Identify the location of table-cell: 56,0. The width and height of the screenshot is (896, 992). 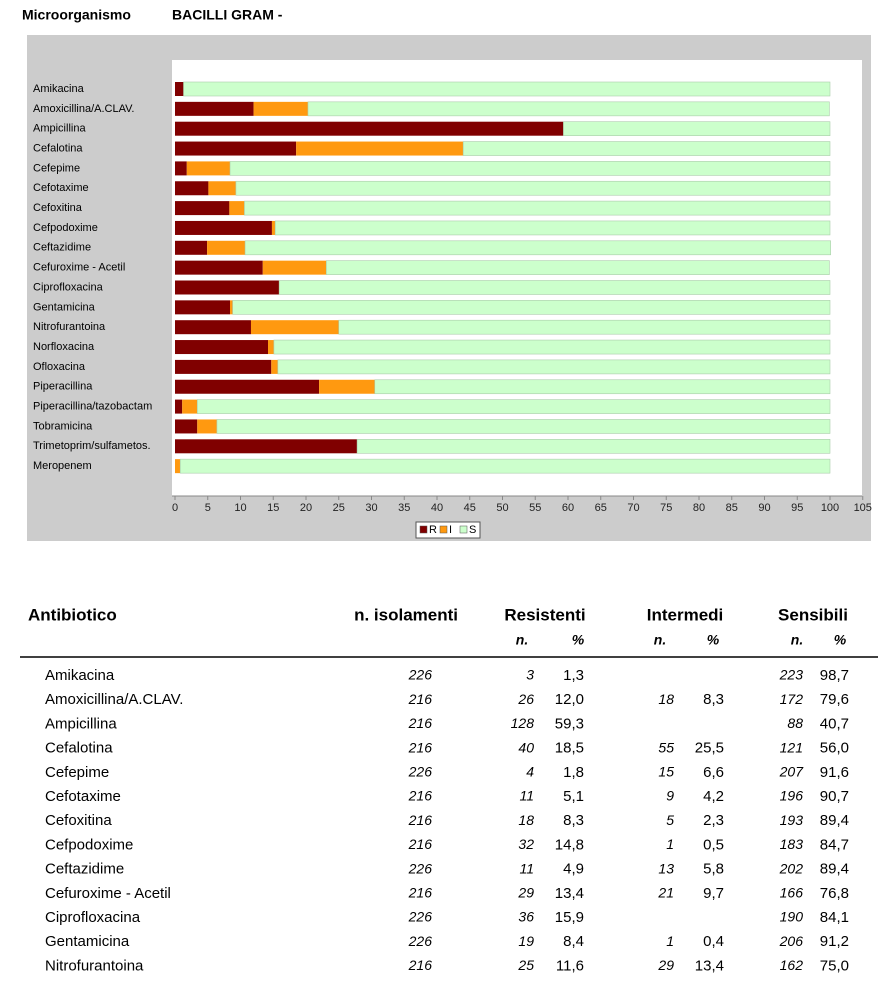
(834, 748).